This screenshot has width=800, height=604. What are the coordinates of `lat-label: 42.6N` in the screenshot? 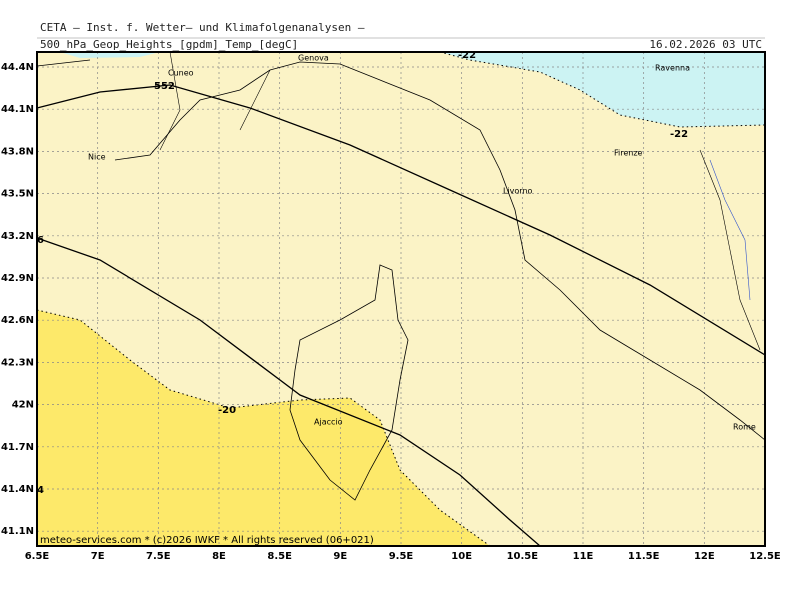 It's located at (17, 320).